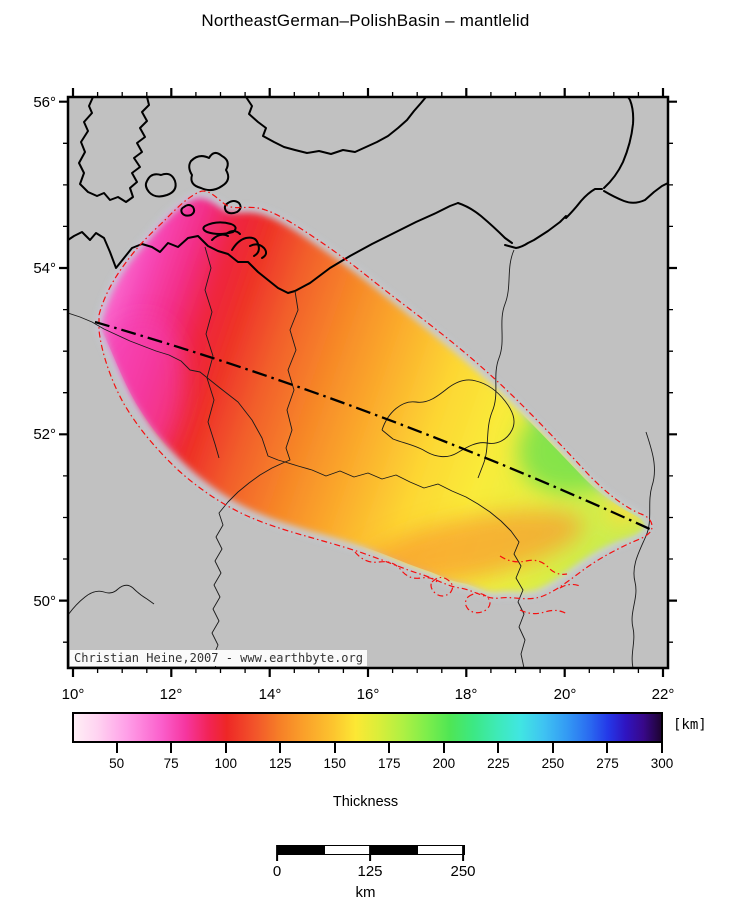 The height and width of the screenshot is (923, 731). What do you see at coordinates (367, 727) in the screenshot?
I see `colorbar` at bounding box center [367, 727].